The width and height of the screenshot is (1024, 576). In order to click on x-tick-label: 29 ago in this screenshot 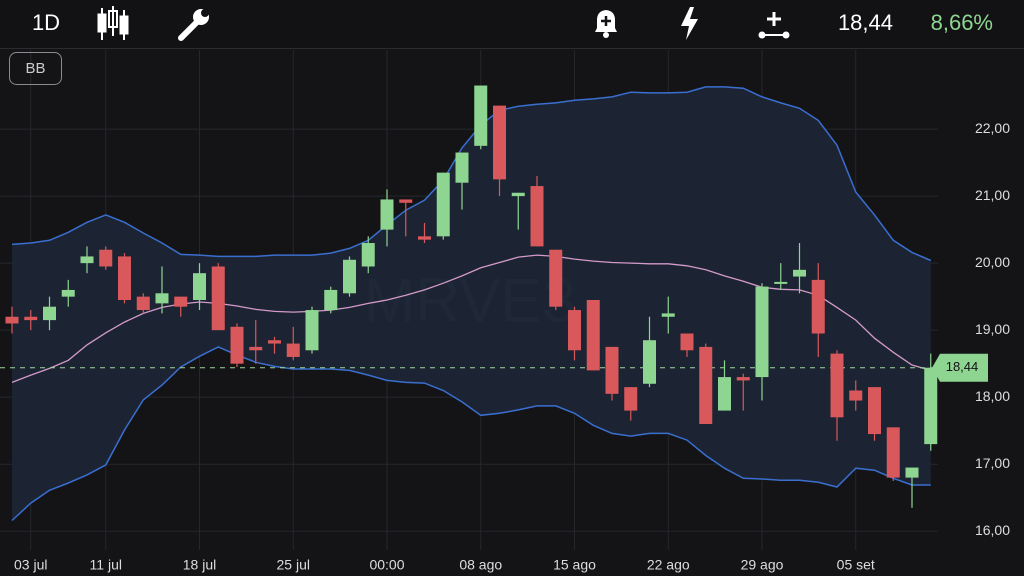, I will do `click(762, 565)`.